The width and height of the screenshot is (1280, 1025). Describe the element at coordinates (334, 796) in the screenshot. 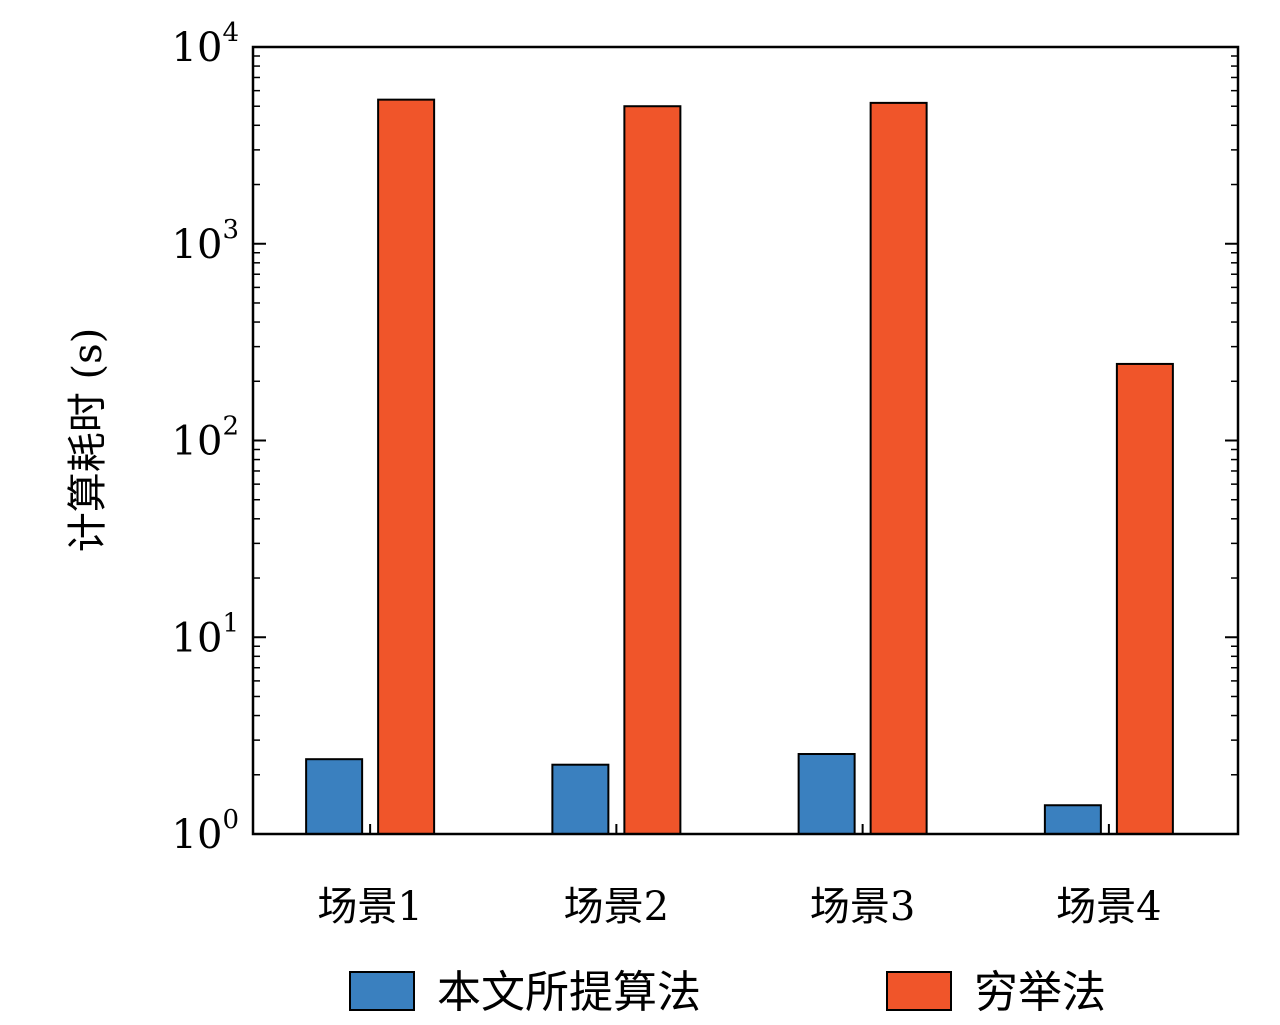

I see `bar-series1-cat1` at that location.